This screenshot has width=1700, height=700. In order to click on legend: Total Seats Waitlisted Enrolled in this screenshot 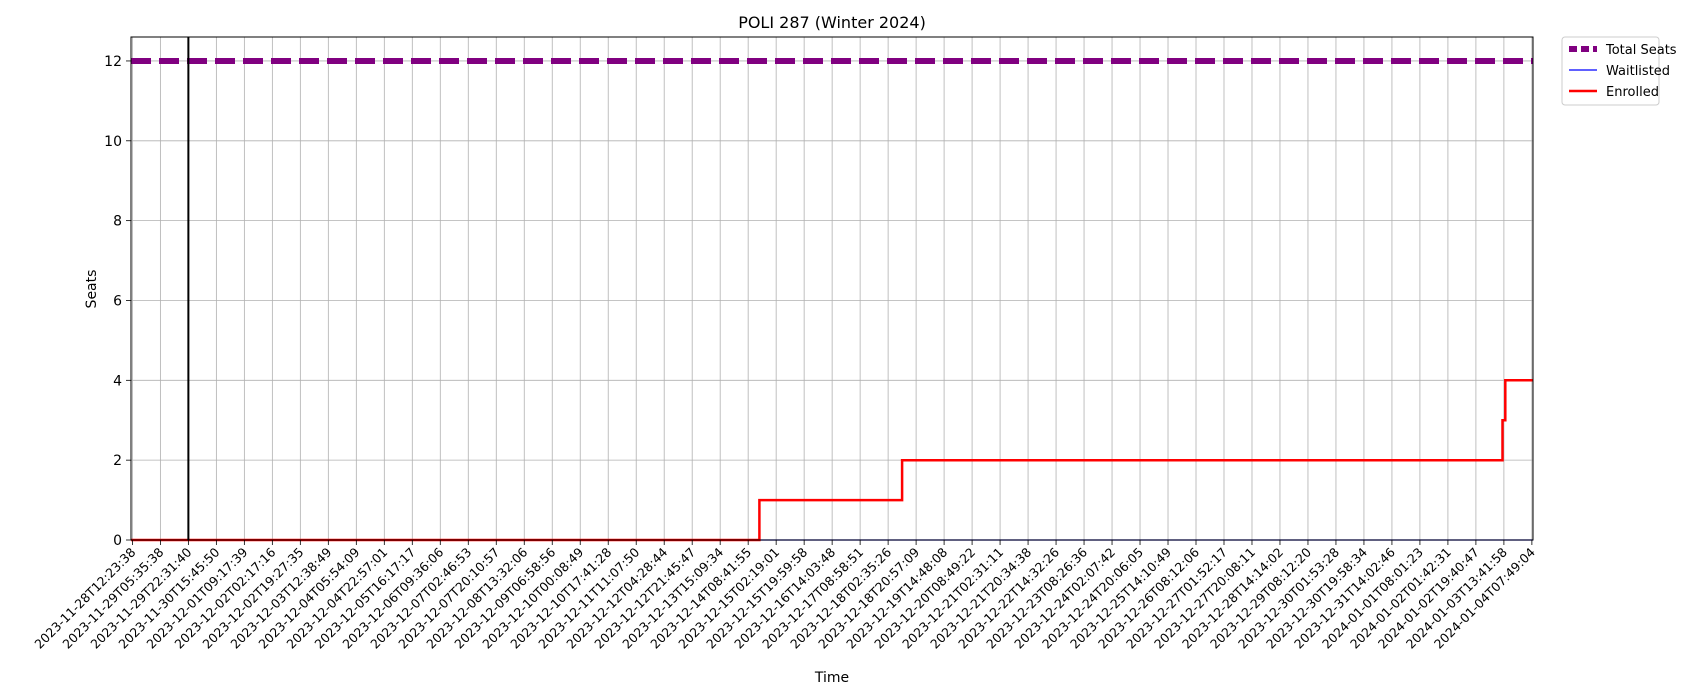, I will do `click(1619, 71)`.